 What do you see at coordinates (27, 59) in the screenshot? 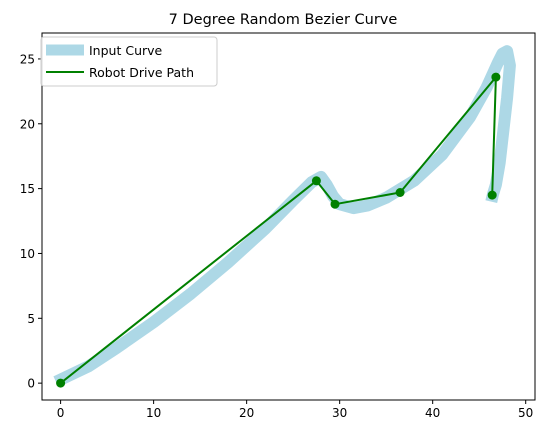
I see `y-tick-label: 25` at bounding box center [27, 59].